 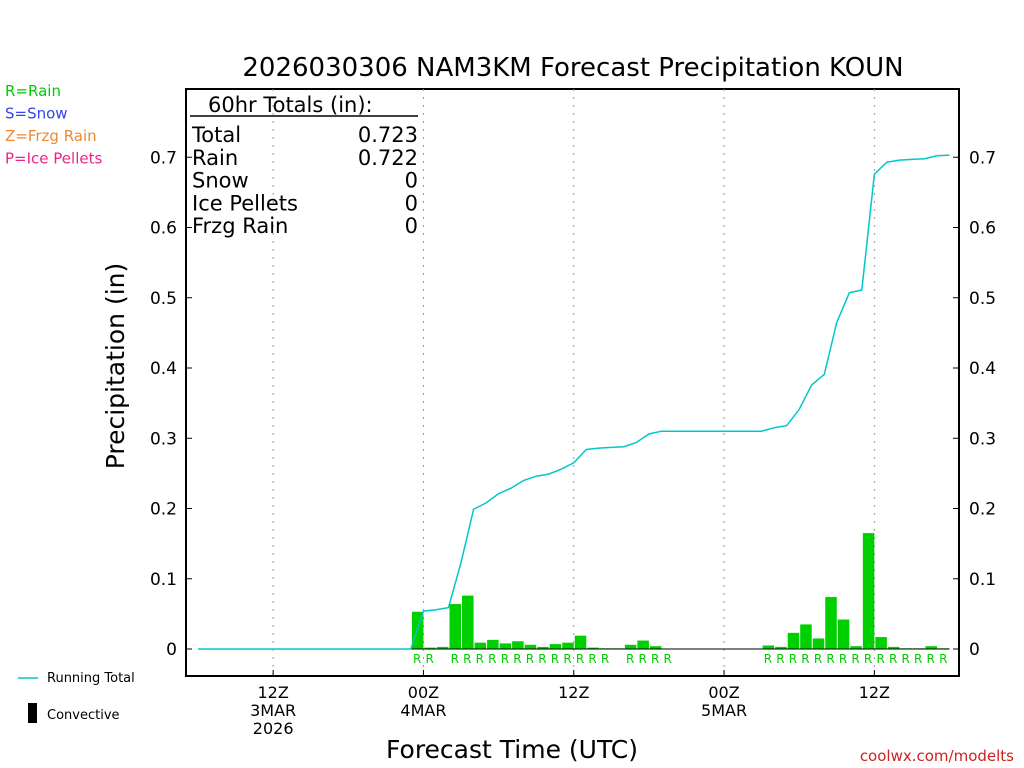 What do you see at coordinates (273, 728) in the screenshot?
I see `x-tick-label: 2026` at bounding box center [273, 728].